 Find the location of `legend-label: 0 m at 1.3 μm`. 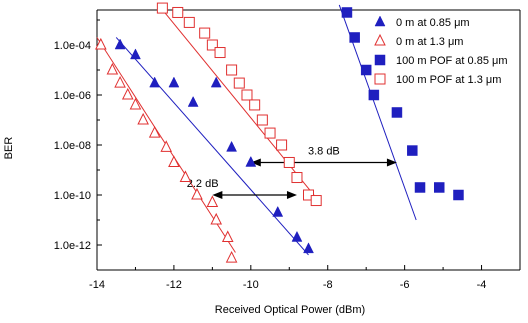

legend-label: 0 m at 1.3 μm is located at coordinates (429, 42).